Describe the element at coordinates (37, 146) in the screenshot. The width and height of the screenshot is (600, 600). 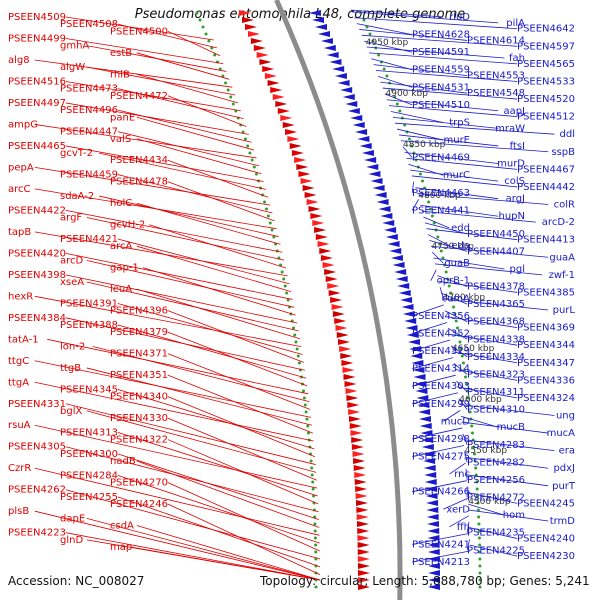
I see `gene-label-forward: PSEEN4465` at that location.